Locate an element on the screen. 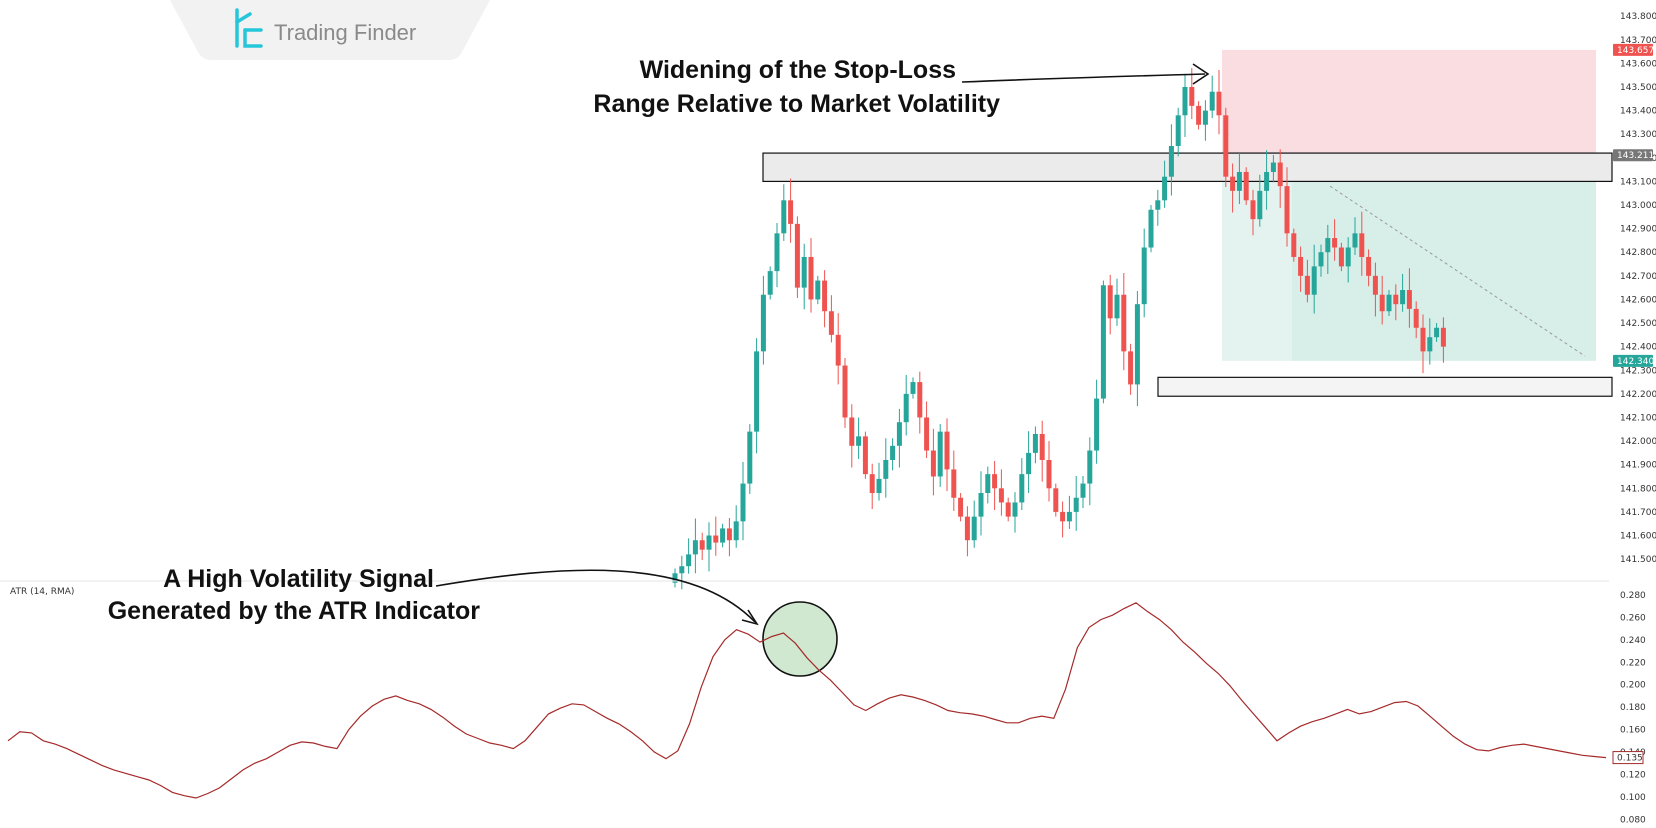 The width and height of the screenshot is (1656, 828). brand-name: Trading Finder is located at coordinates (345, 32).